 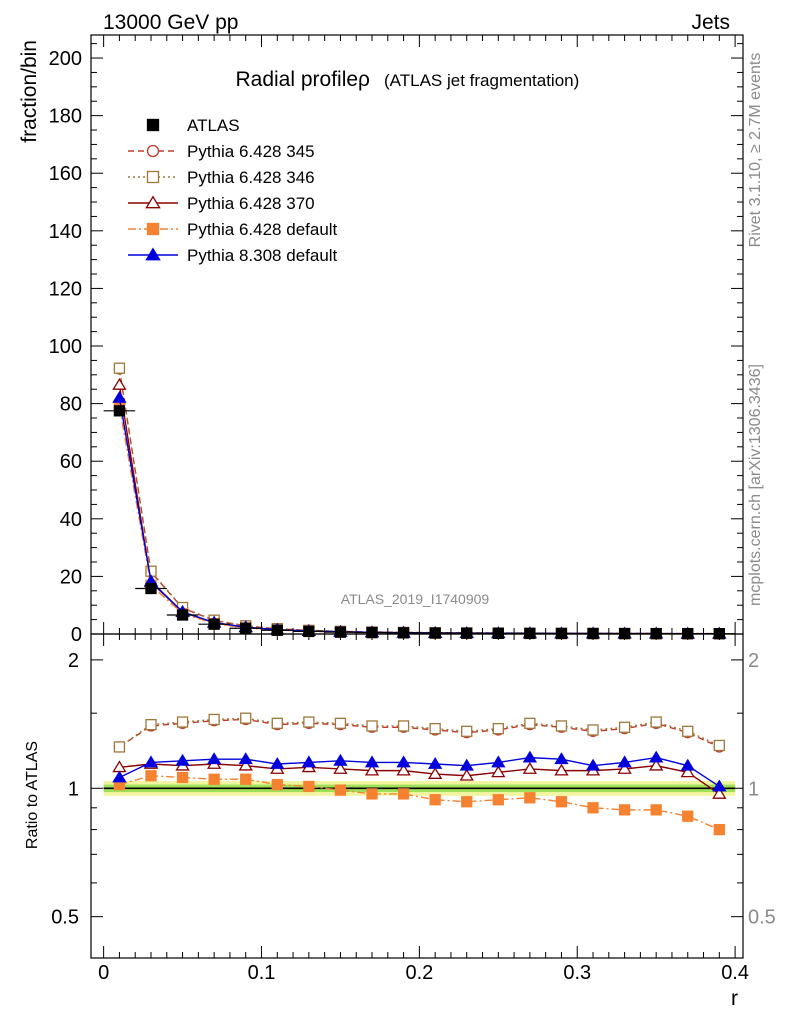 What do you see at coordinates (577, 973) in the screenshot?
I see `x-tick-label: 0.3` at bounding box center [577, 973].